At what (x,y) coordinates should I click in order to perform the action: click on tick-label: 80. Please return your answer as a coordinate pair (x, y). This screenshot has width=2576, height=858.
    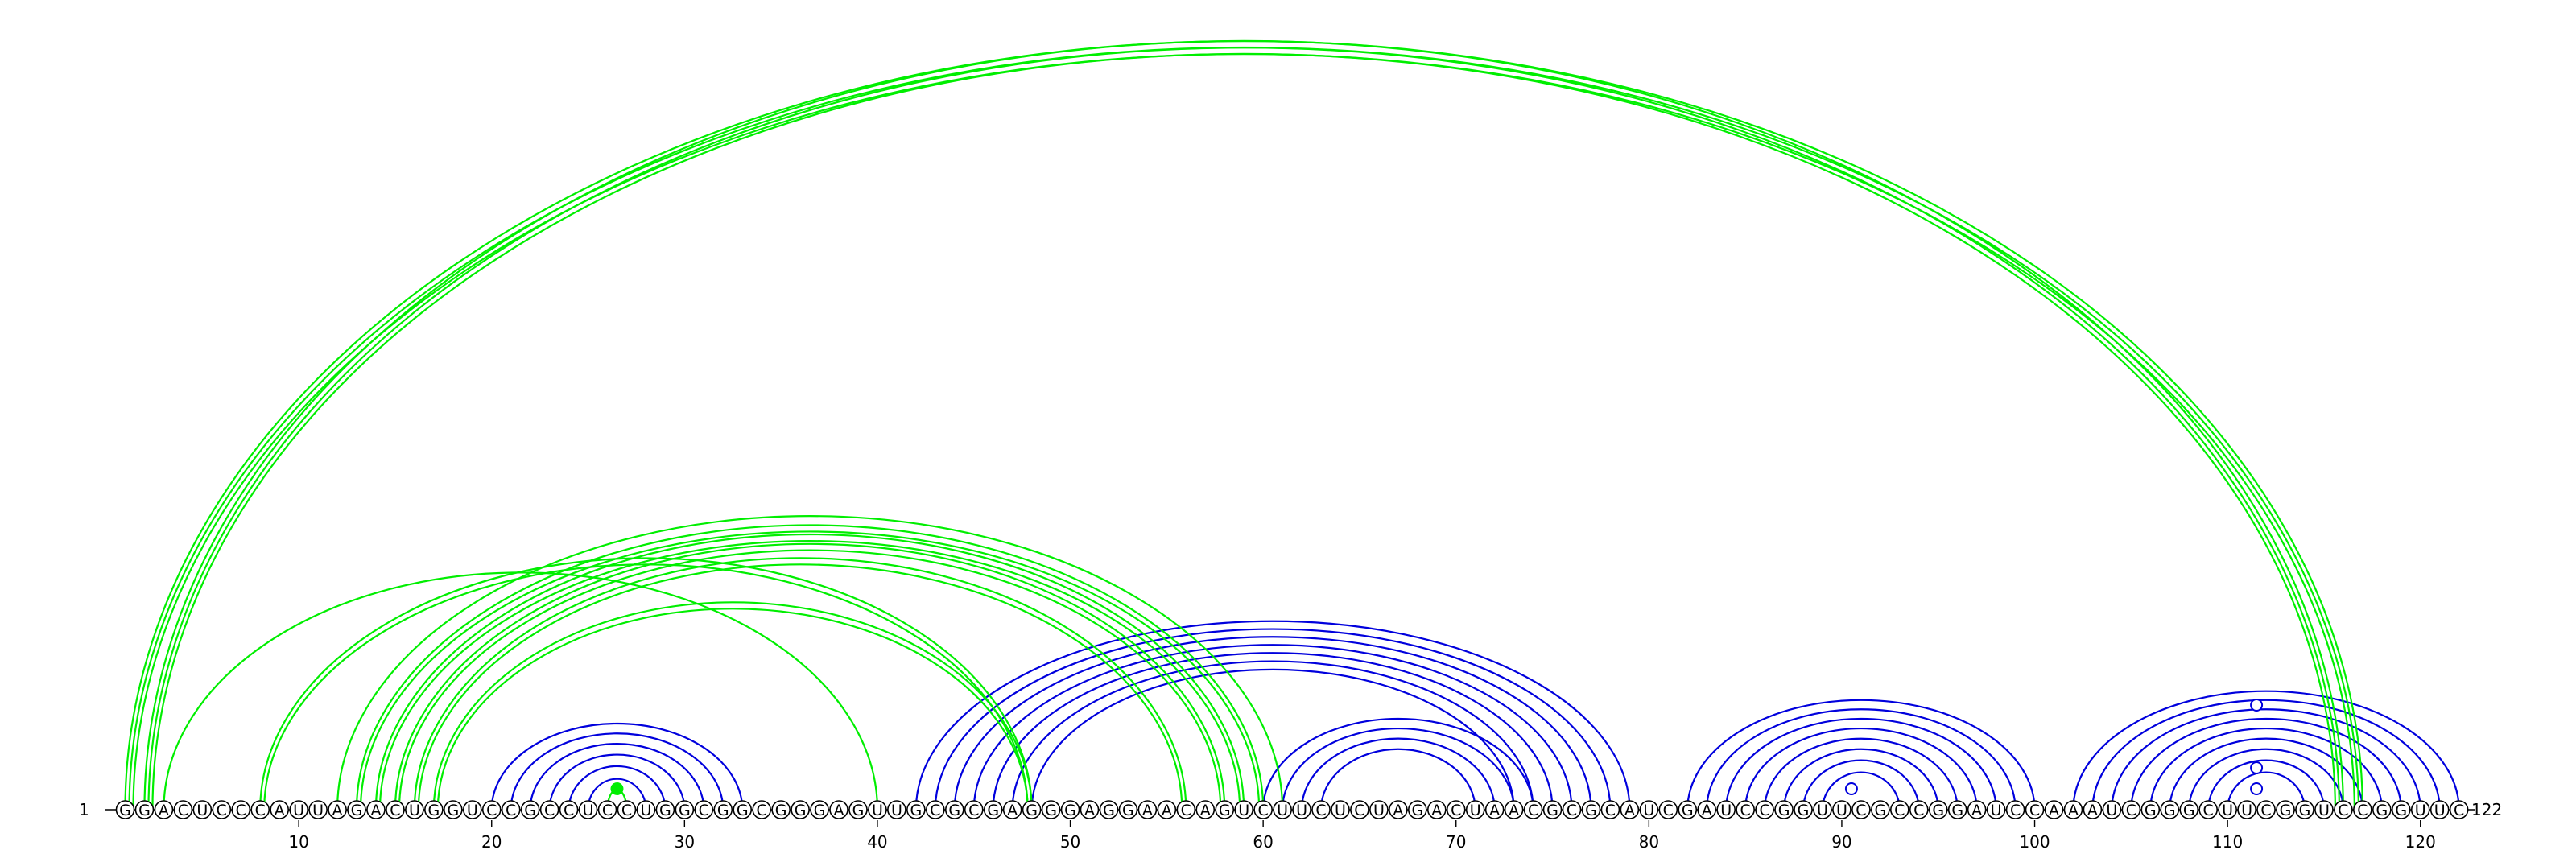
    Looking at the image, I should click on (1649, 842).